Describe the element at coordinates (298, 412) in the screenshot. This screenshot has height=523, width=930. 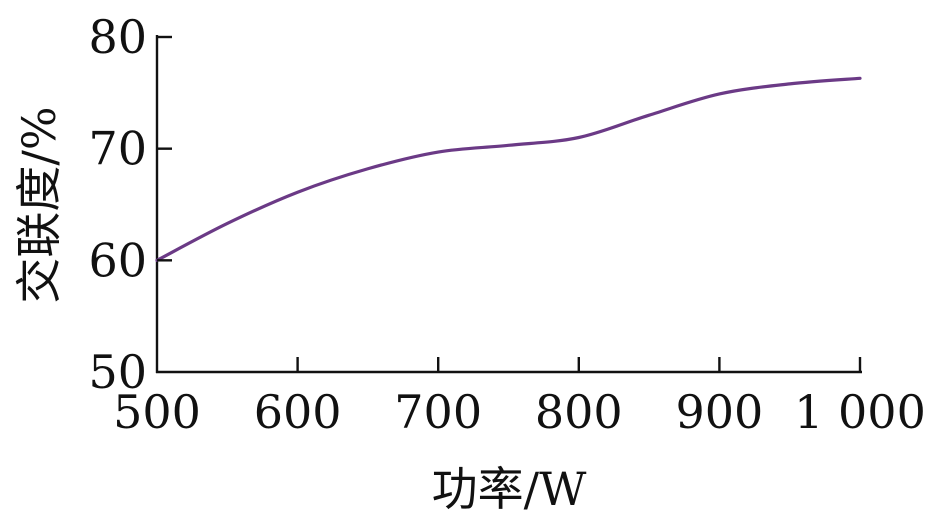
I see `x-tick-label: 600` at that location.